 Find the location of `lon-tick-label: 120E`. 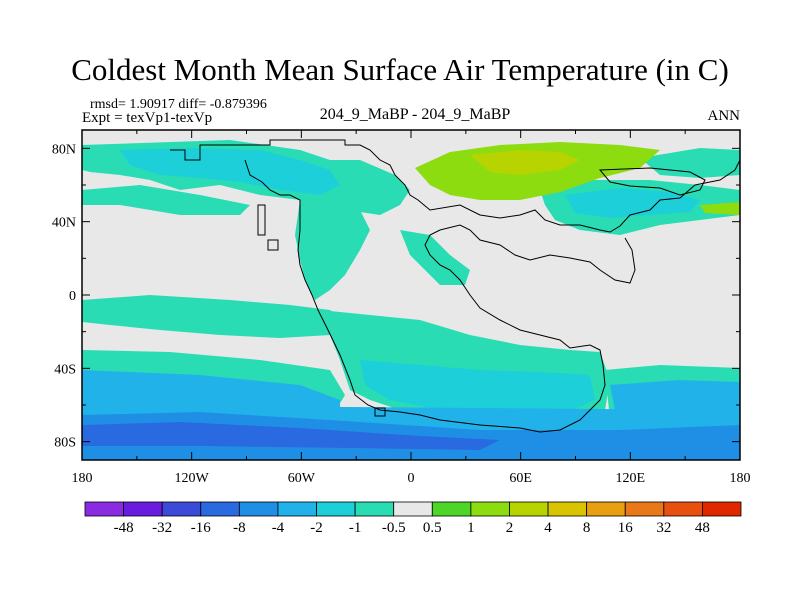

lon-tick-label: 120E is located at coordinates (631, 478).